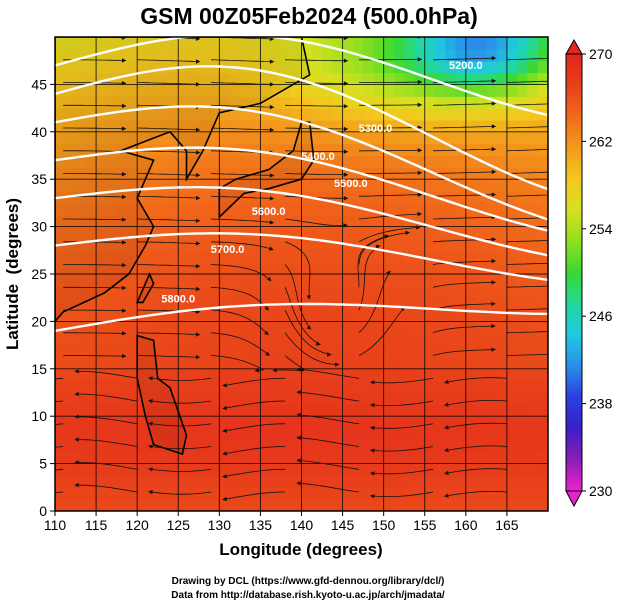 This screenshot has width=619, height=605. What do you see at coordinates (376, 129) in the screenshot?
I see `contour-label: 5300.0` at bounding box center [376, 129].